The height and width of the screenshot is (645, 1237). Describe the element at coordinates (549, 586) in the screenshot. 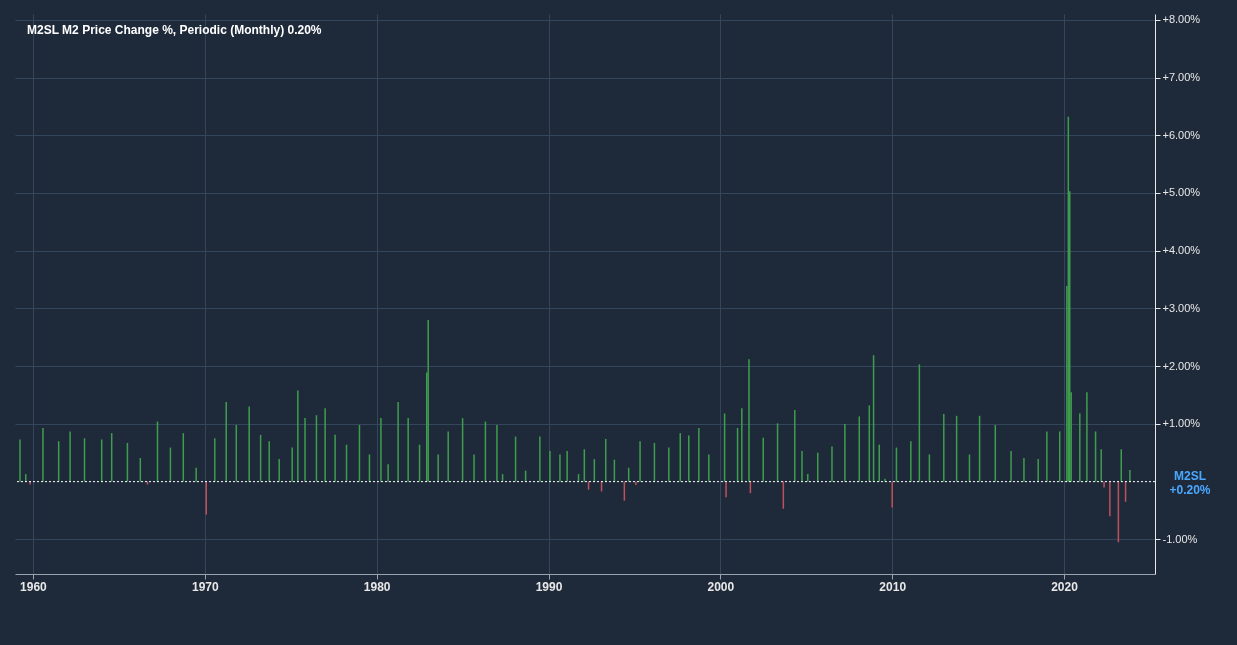

I see `x-tick-label: 1990` at that location.